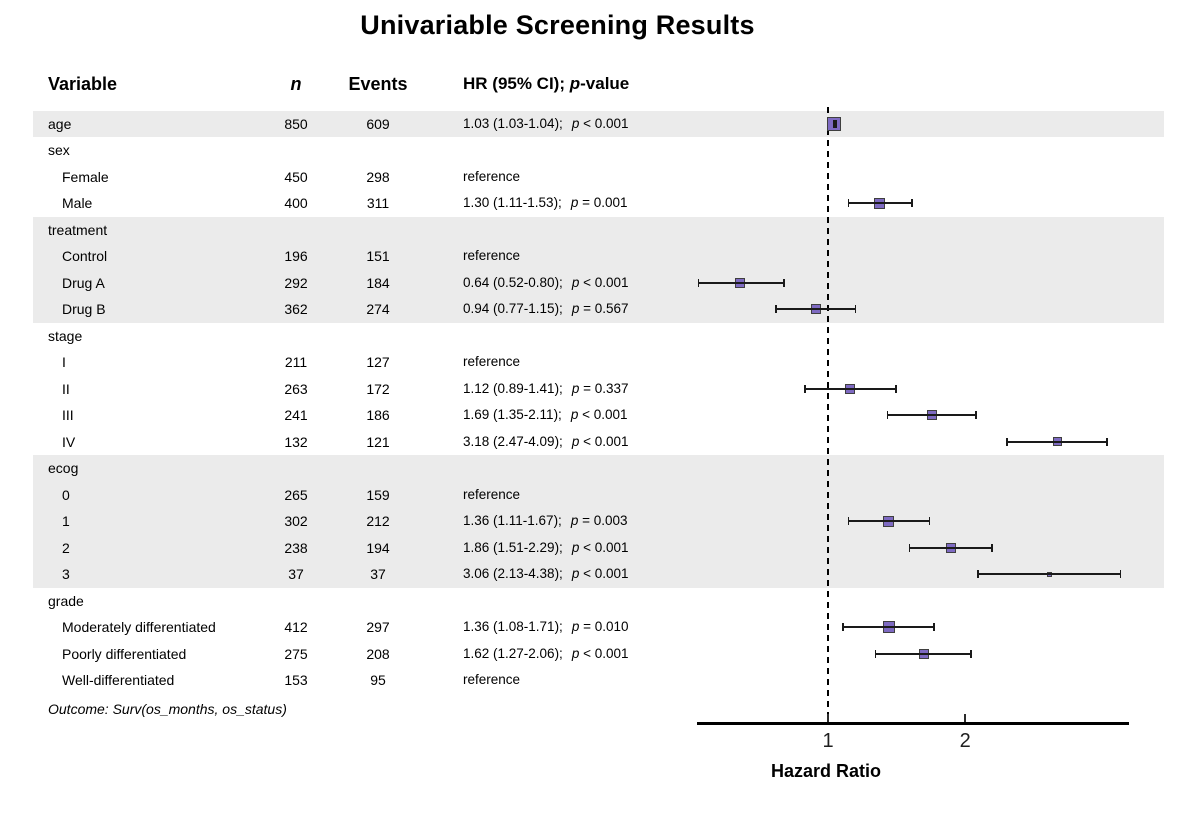  Describe the element at coordinates (598, 468) in the screenshot. I see `table-row: ecog` at that location.